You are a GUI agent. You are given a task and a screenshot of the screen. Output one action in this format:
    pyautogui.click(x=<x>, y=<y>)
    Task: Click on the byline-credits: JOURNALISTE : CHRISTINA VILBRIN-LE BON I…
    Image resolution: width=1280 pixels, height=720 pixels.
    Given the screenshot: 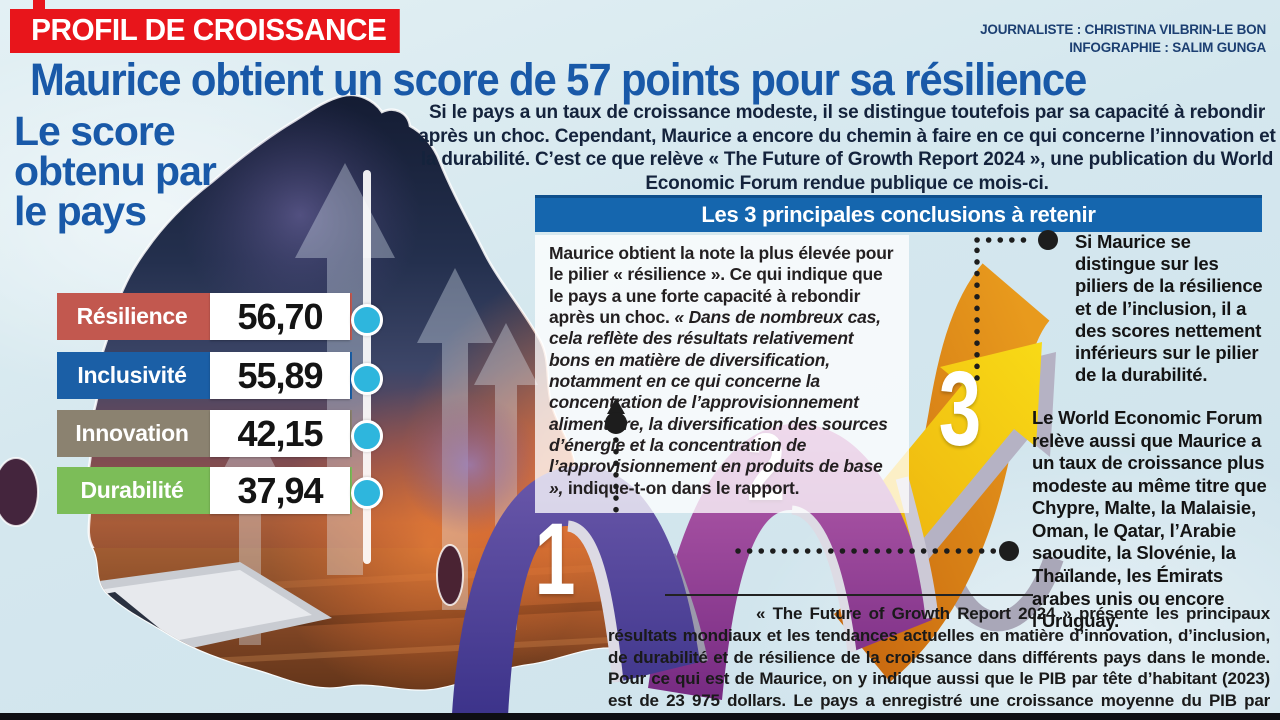 What is the action you would take?
    pyautogui.click(x=1123, y=38)
    